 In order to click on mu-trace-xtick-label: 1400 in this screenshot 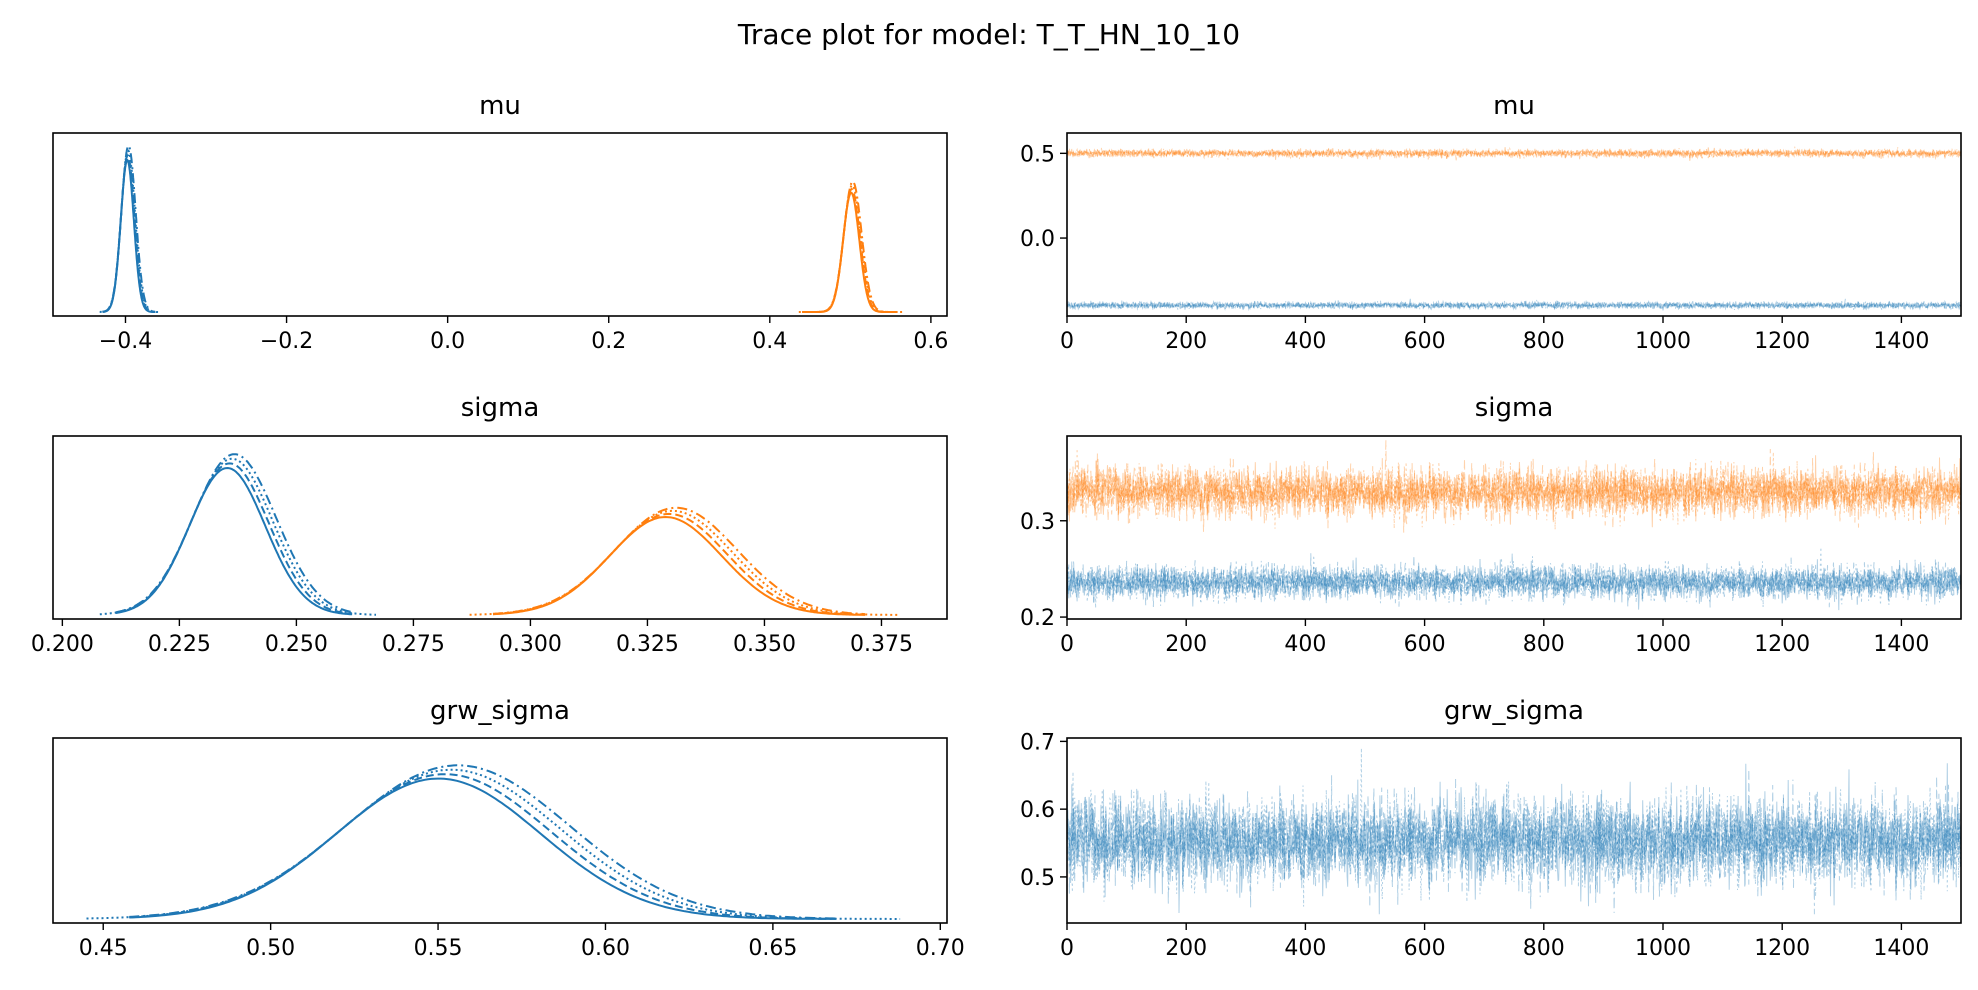, I will do `click(1901, 341)`.